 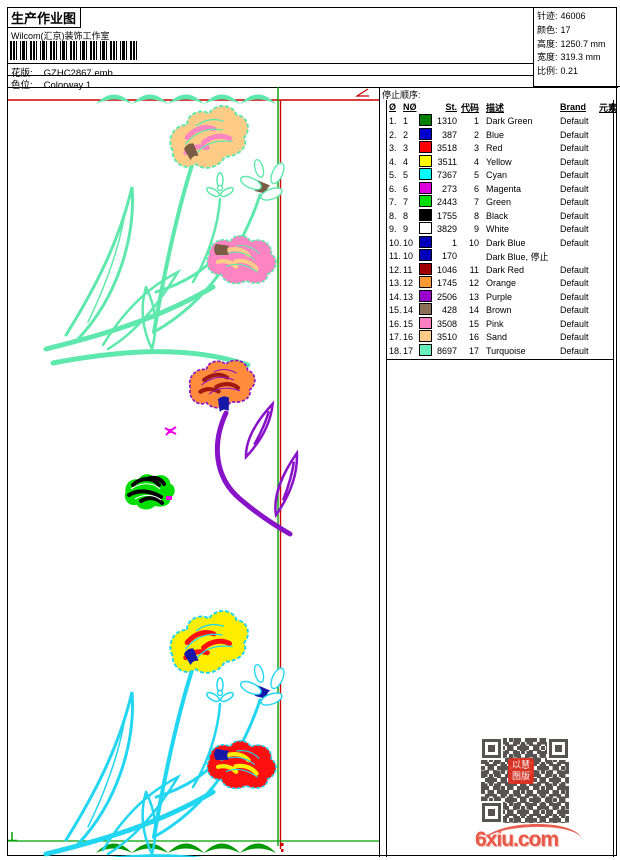 I want to click on stat-value: 46006, so click(x=573, y=16).